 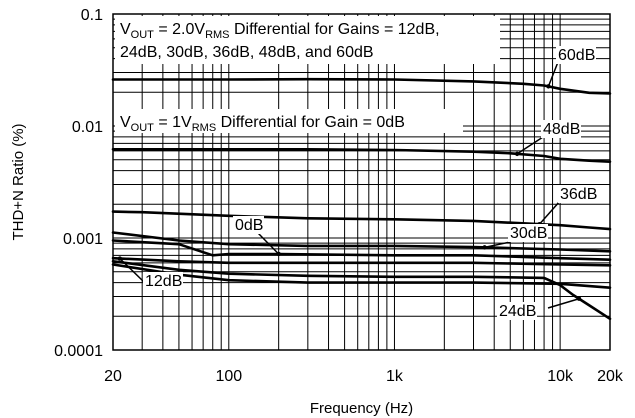 What do you see at coordinates (87, 127) in the screenshot?
I see `y-tick-label: 0.01` at bounding box center [87, 127].